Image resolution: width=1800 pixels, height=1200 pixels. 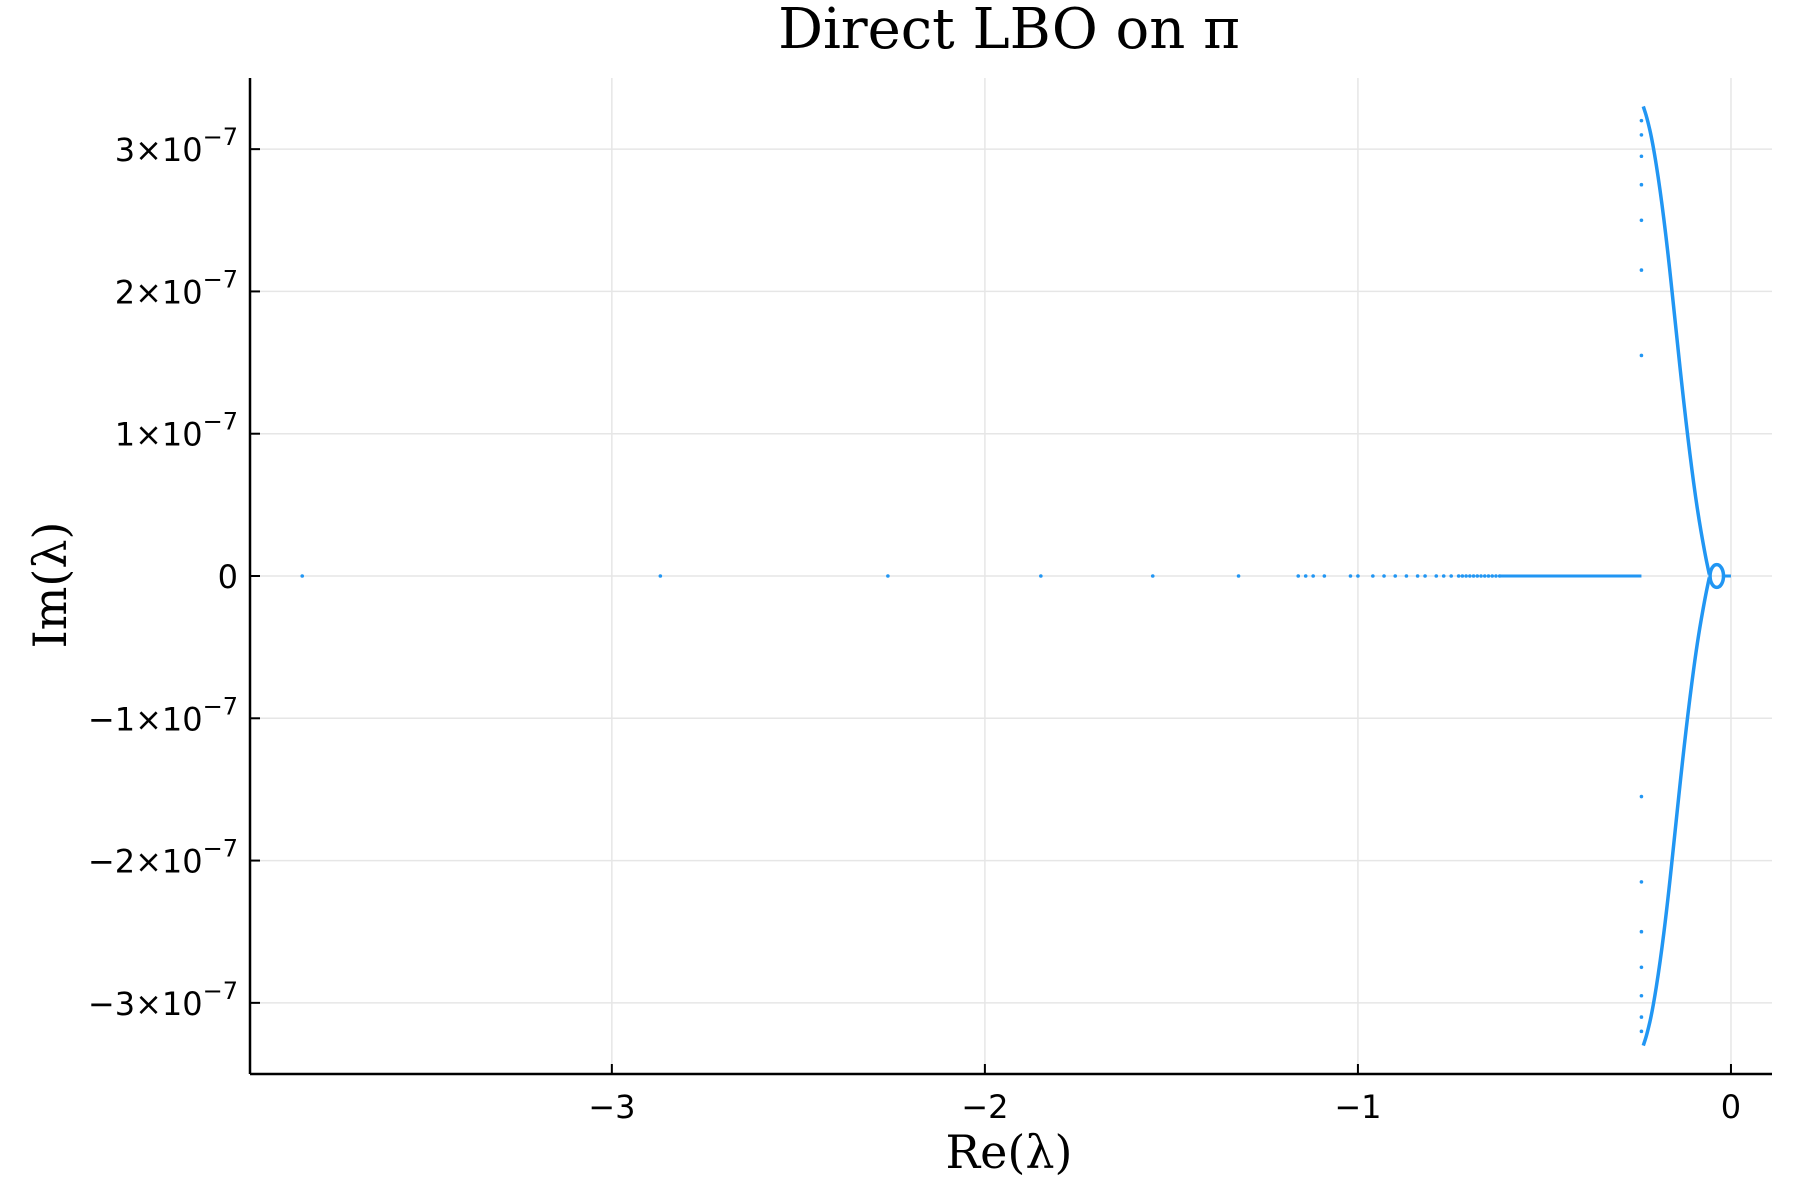 What do you see at coordinates (1717, 576) in the screenshot?
I see `small-loop` at bounding box center [1717, 576].